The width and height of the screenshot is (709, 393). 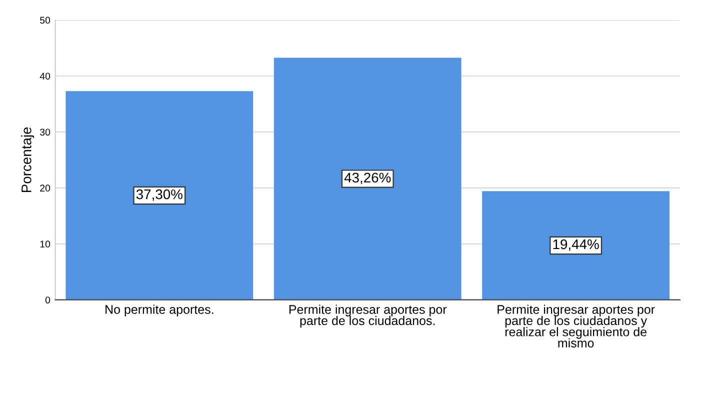 I want to click on y-tick-label: 30, so click(x=45, y=132).